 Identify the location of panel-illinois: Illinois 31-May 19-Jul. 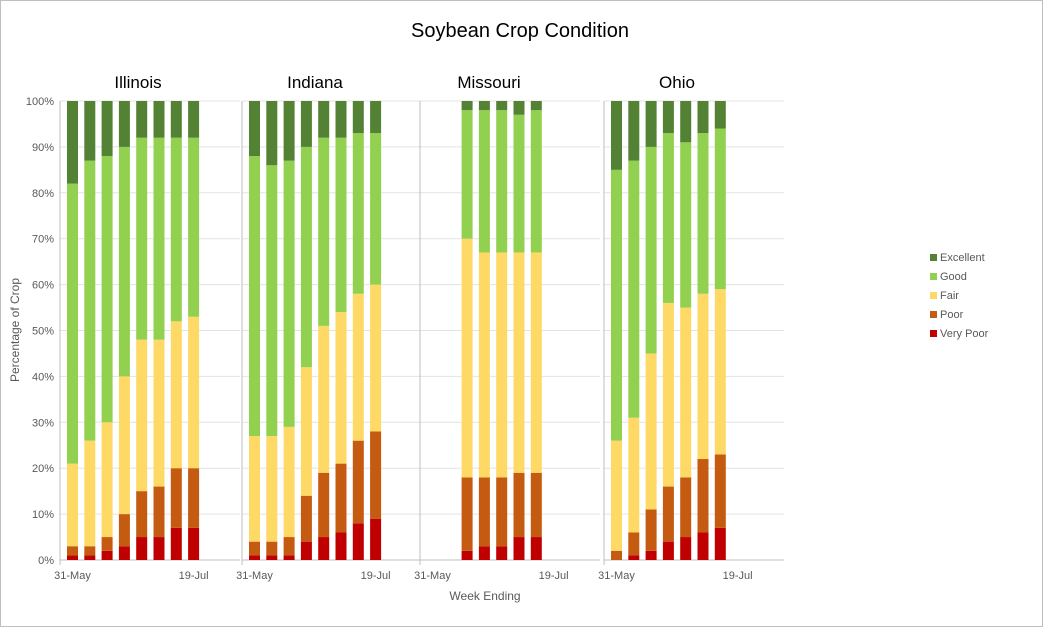
(147, 327).